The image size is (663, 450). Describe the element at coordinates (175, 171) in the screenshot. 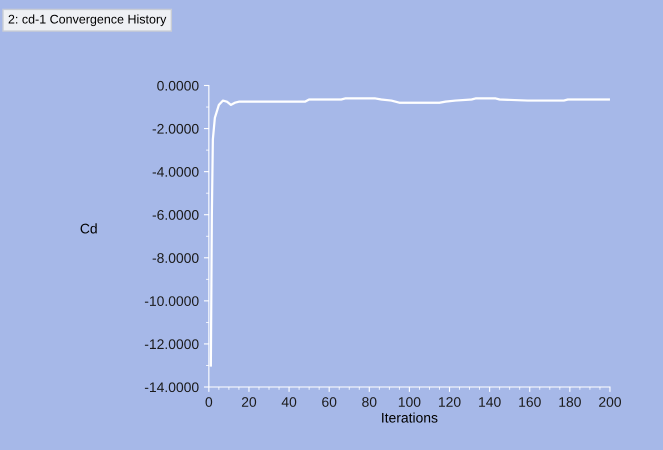

I see `y-tick-label: -4.0000` at that location.